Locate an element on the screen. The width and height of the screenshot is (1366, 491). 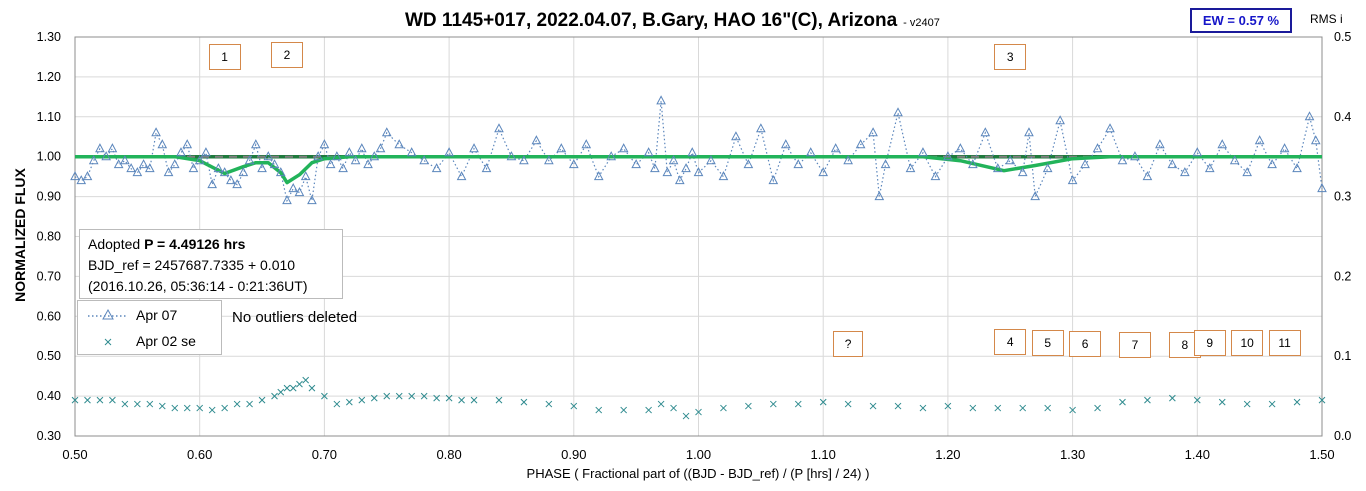
x-tick-label: 0.80 is located at coordinates (448, 454).